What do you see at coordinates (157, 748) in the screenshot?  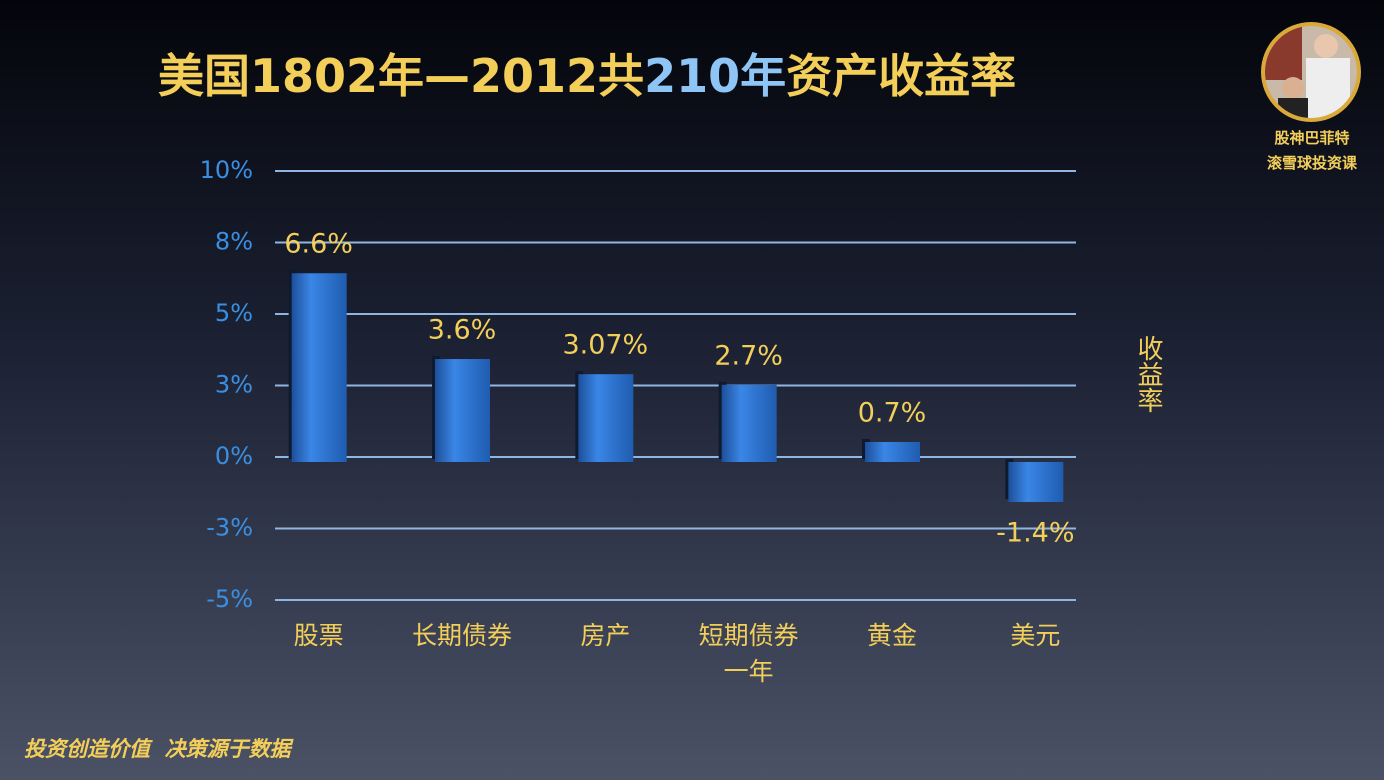 I see `footer: 投资创造价值 决策源于数据` at bounding box center [157, 748].